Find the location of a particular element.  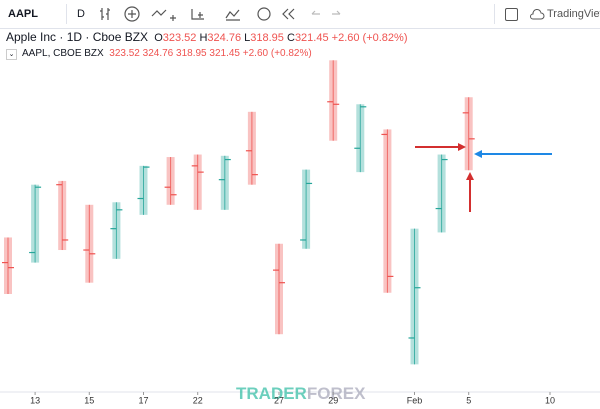

alert-icon is located at coordinates (264, 14).